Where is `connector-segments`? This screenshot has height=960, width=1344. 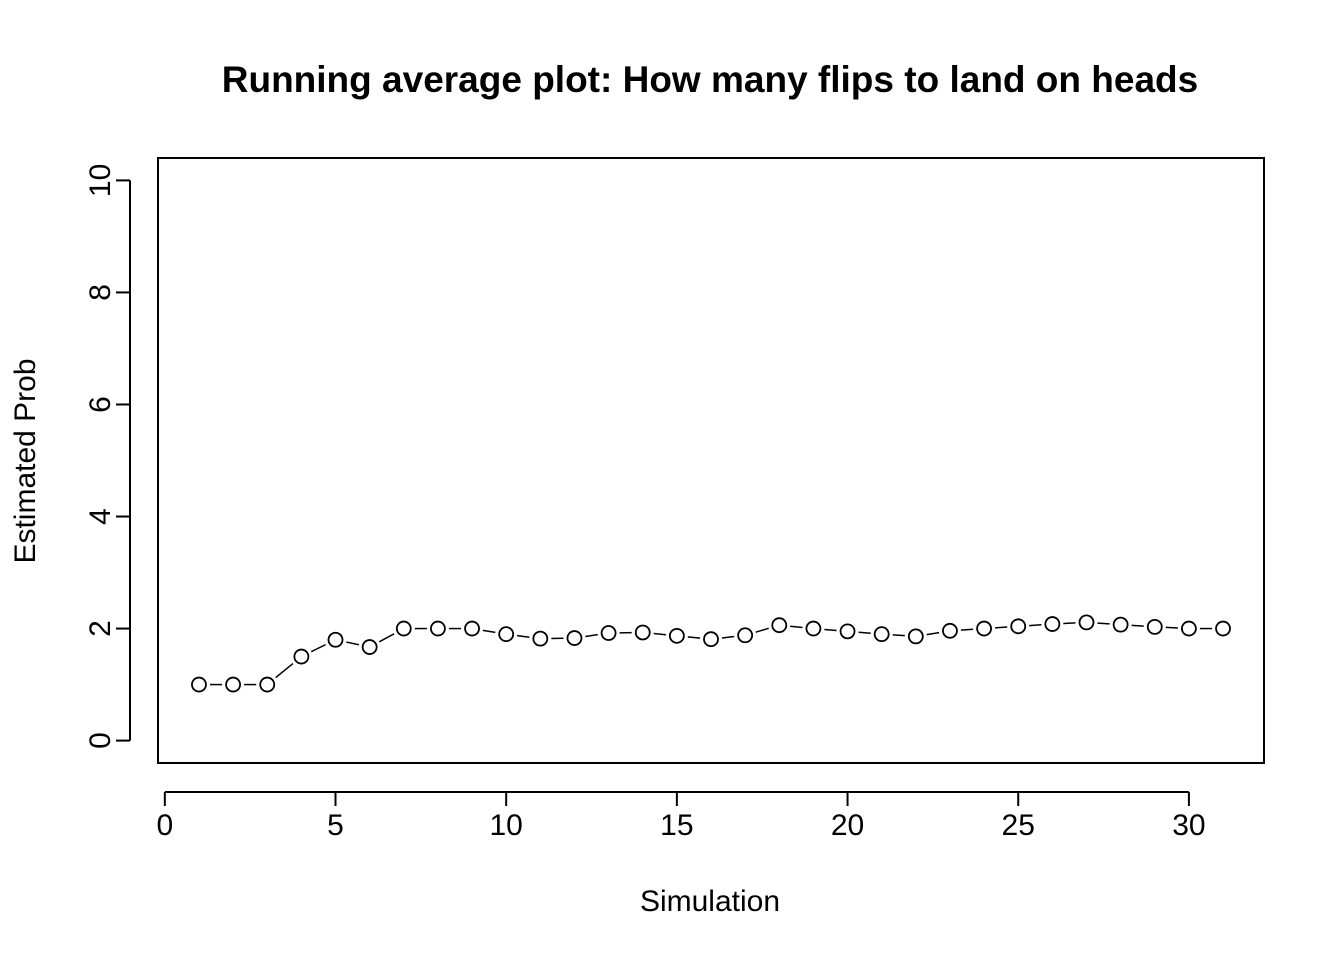
connector-segments is located at coordinates (711, 654).